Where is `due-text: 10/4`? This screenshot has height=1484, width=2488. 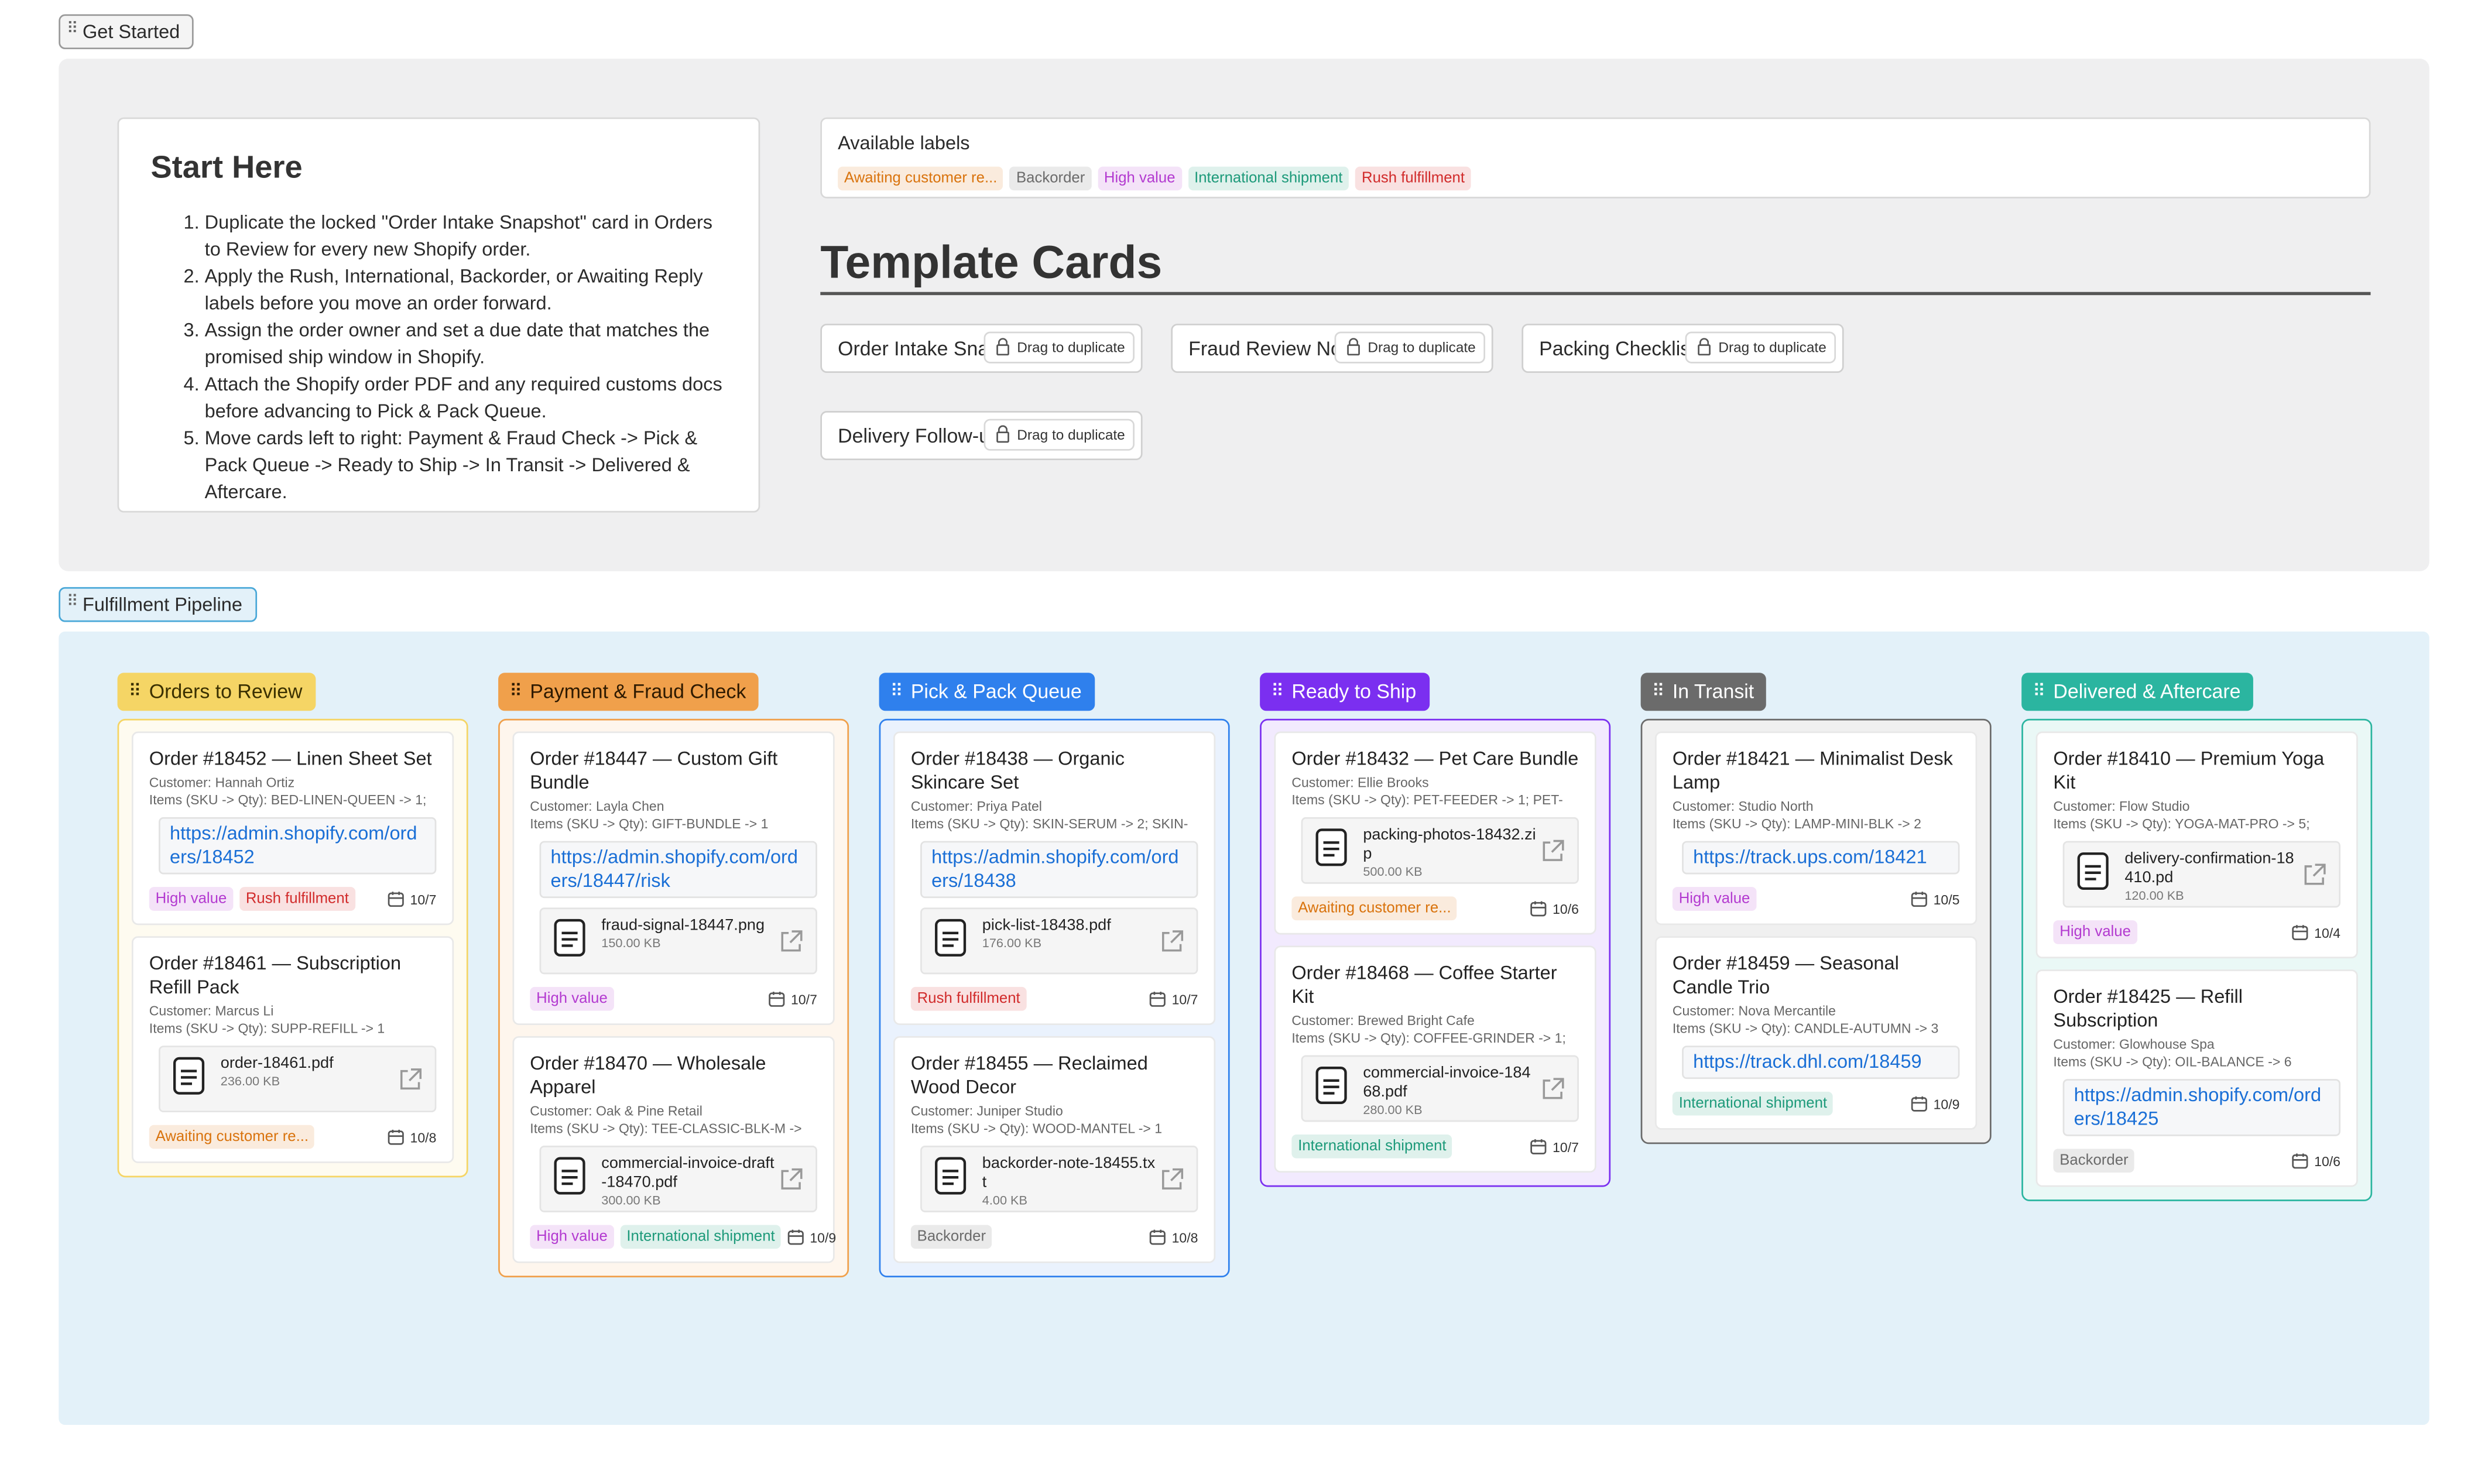
due-text: 10/4 is located at coordinates (2327, 932).